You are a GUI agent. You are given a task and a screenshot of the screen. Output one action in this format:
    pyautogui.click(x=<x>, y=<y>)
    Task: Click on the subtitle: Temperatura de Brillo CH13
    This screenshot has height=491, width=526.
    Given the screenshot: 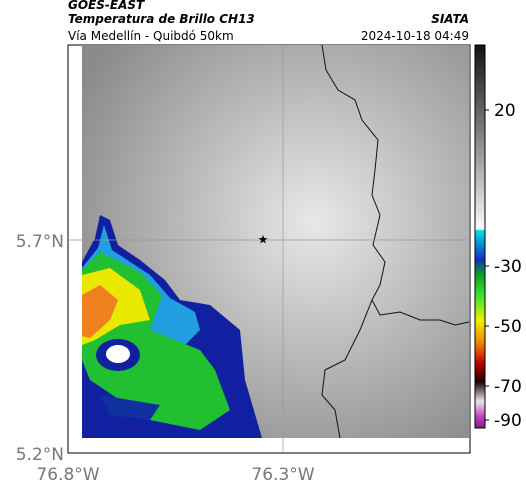 What is the action you would take?
    pyautogui.click(x=161, y=19)
    